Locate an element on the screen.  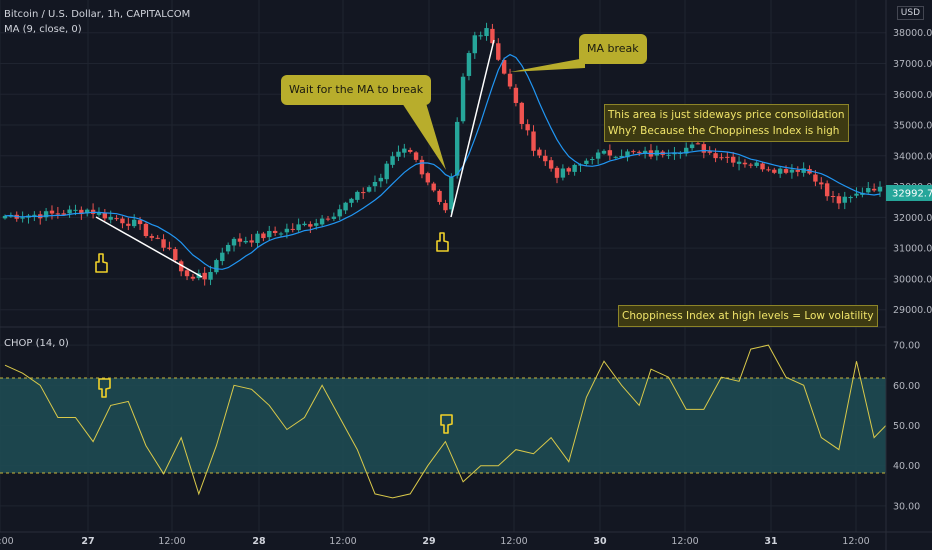
downtrend-line is located at coordinates (149, 247).